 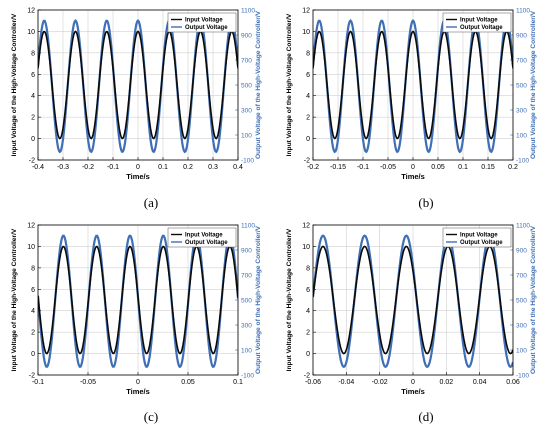 What do you see at coordinates (313, 382) in the screenshot?
I see `x-tick-label: -0.06` at bounding box center [313, 382].